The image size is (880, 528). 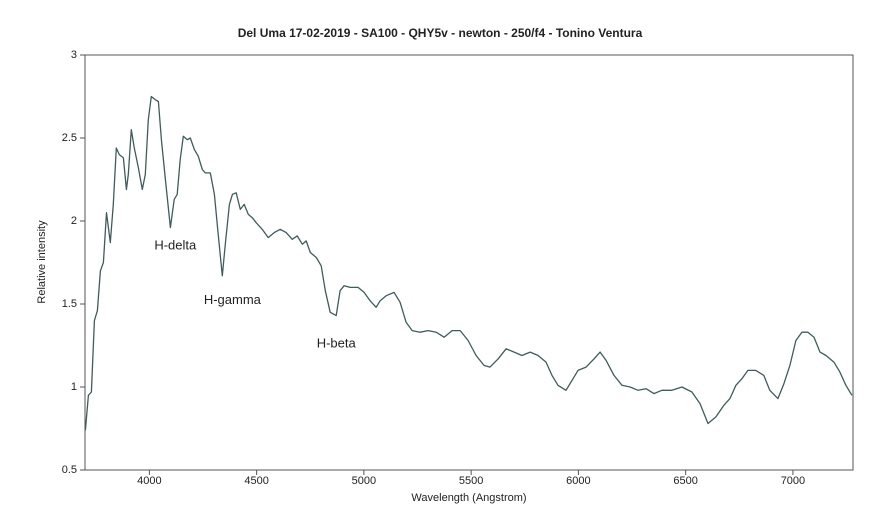 I want to click on y-tick-label: 2, so click(x=74, y=221).